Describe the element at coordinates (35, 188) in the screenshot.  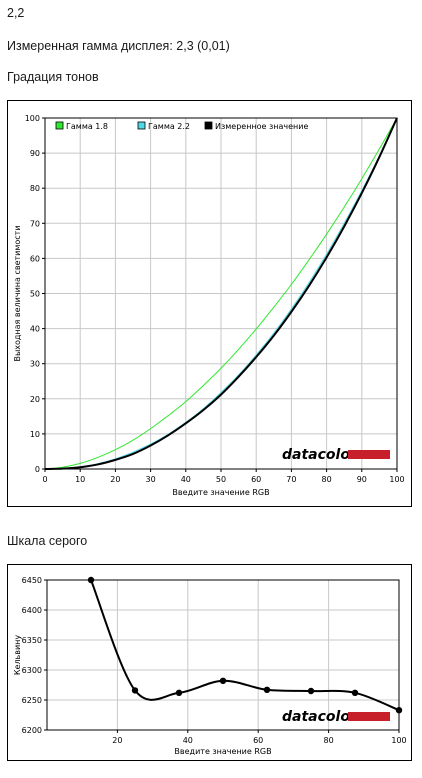
I see `y-tick-label: 80` at that location.